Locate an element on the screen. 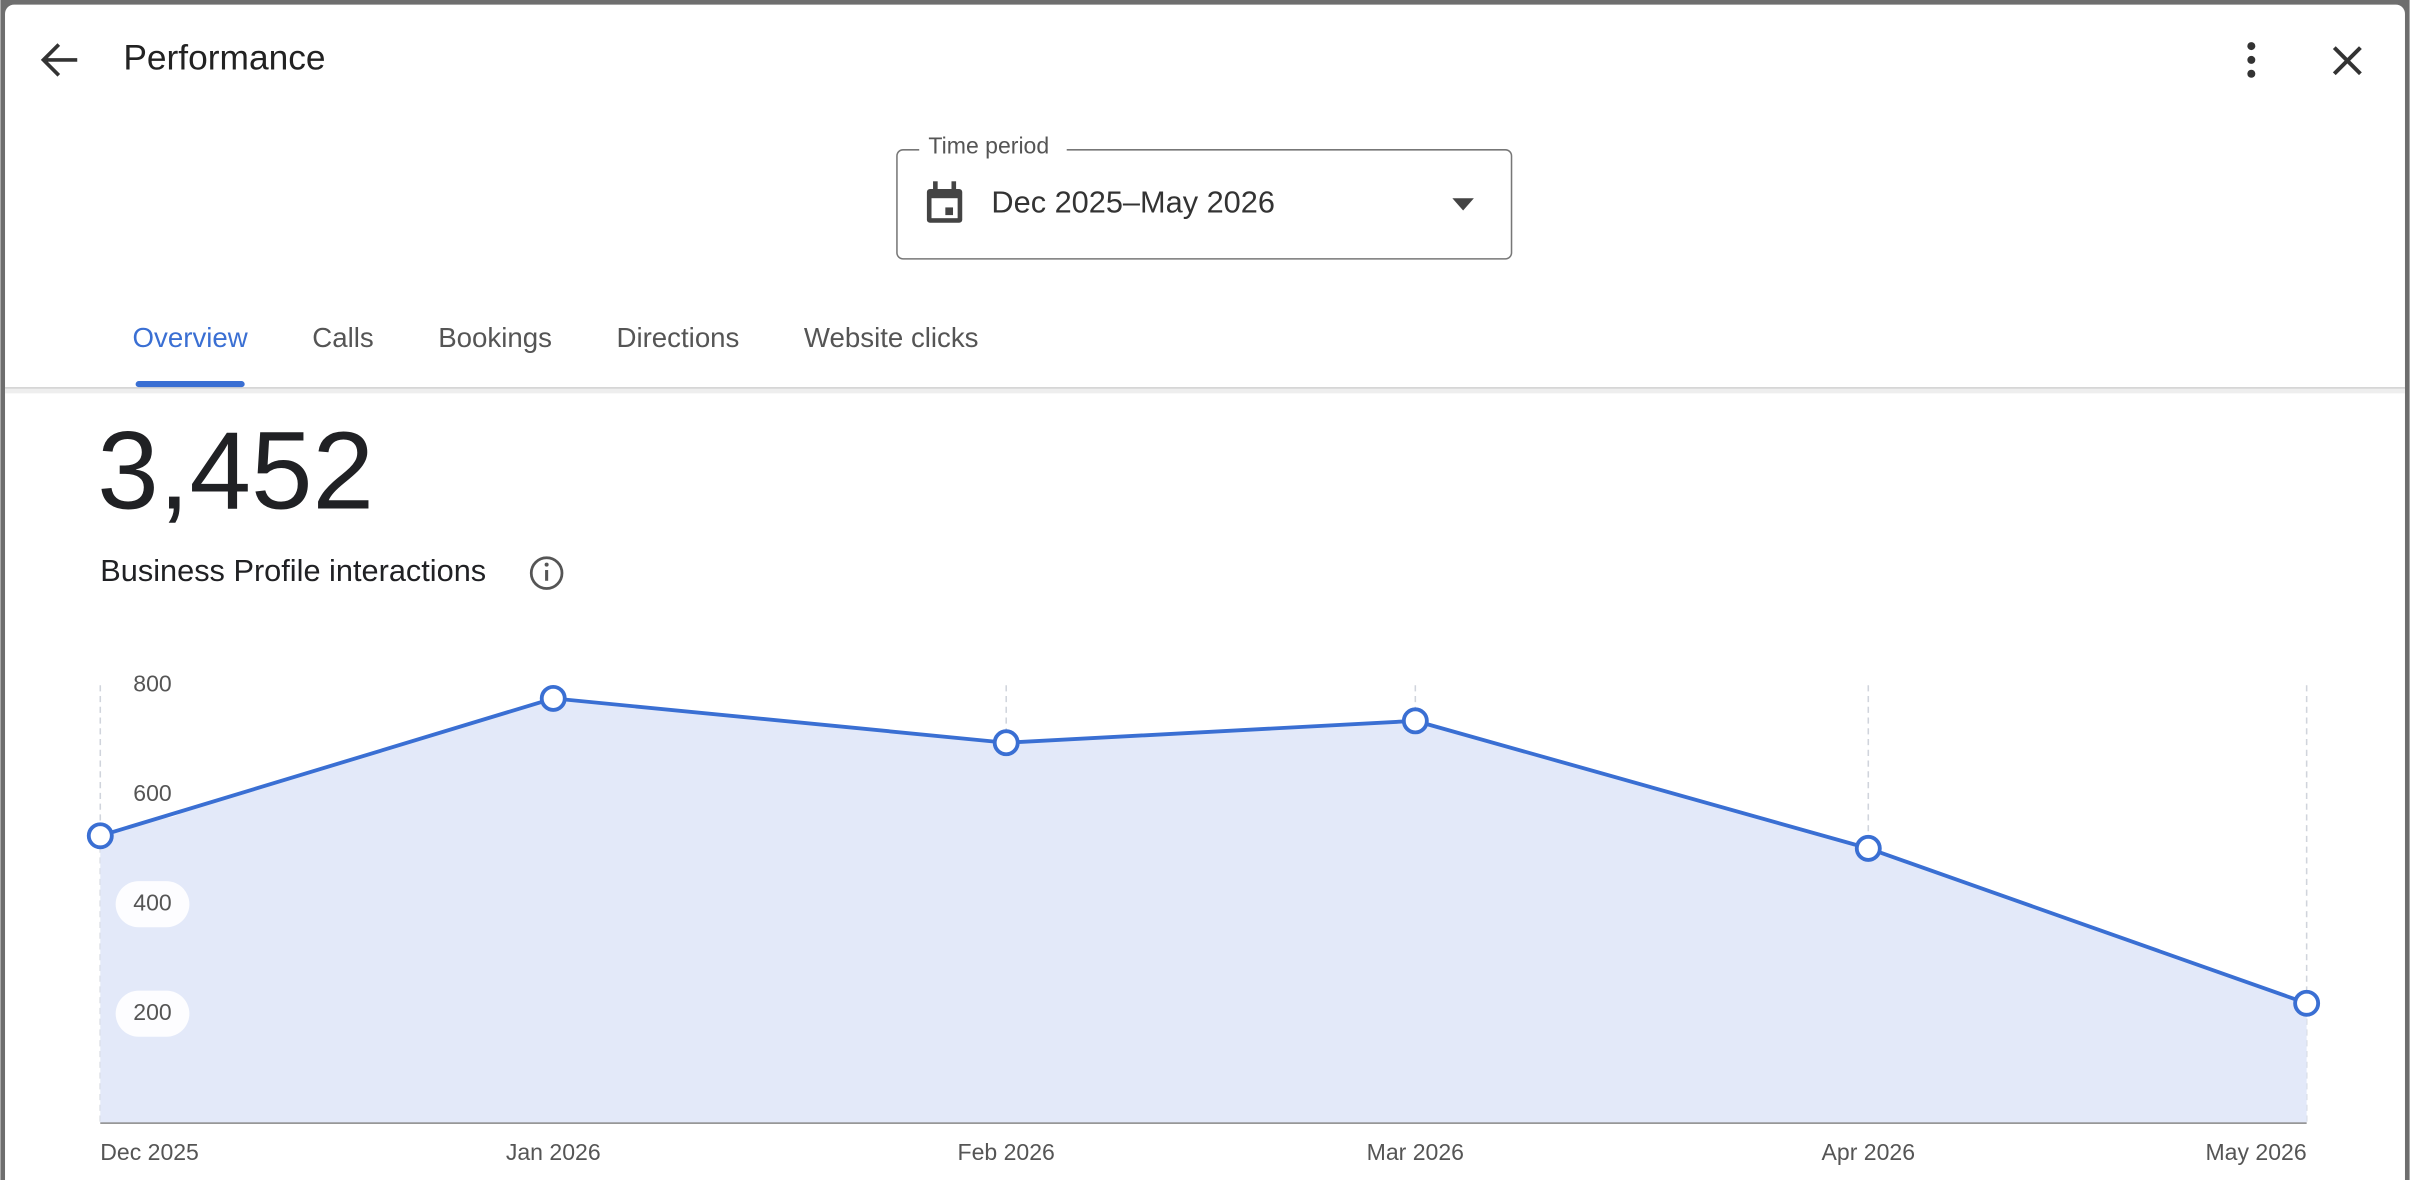 Image resolution: width=2410 pixels, height=1180 pixels. x-tick-label: Mar 2026 is located at coordinates (1415, 1152).